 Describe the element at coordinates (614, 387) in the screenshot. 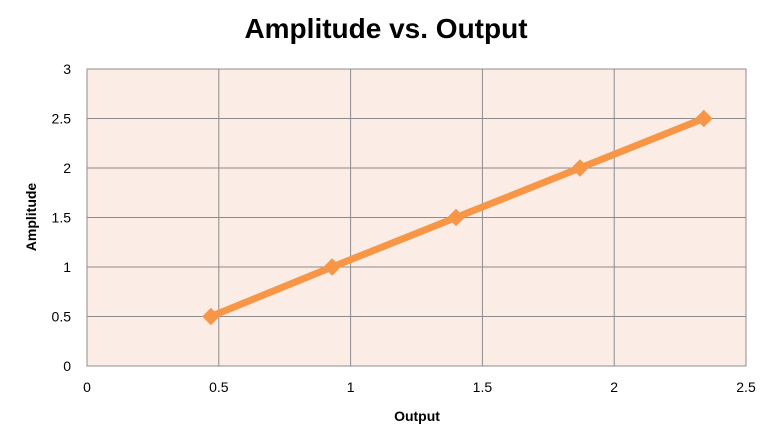

I see `x-tick-label: 2` at that location.